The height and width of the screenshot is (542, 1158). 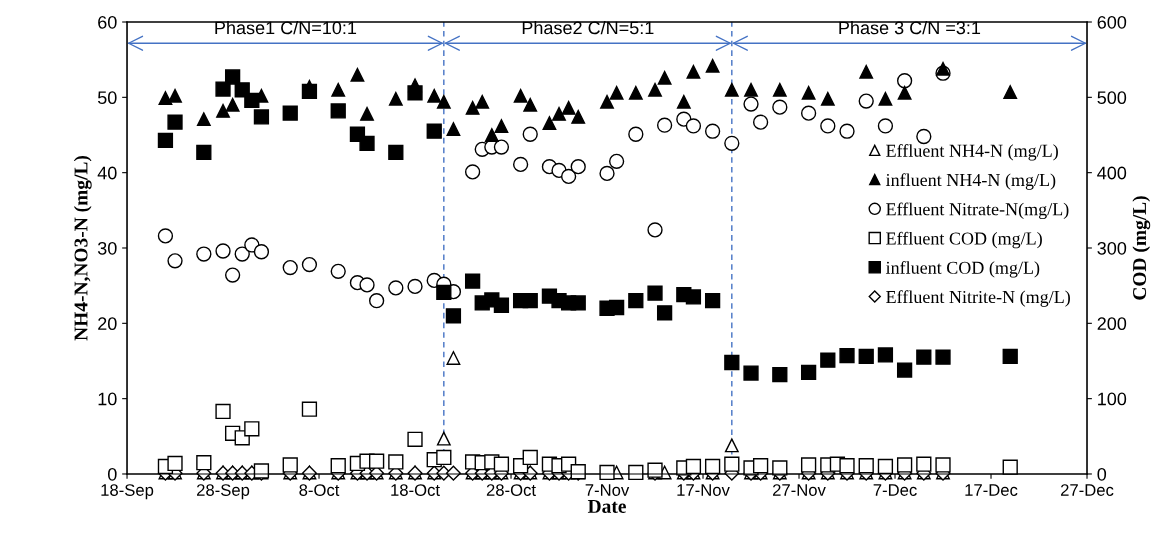 What do you see at coordinates (1087, 490) in the screenshot?
I see `x-tick-label: 27-Dec` at bounding box center [1087, 490].